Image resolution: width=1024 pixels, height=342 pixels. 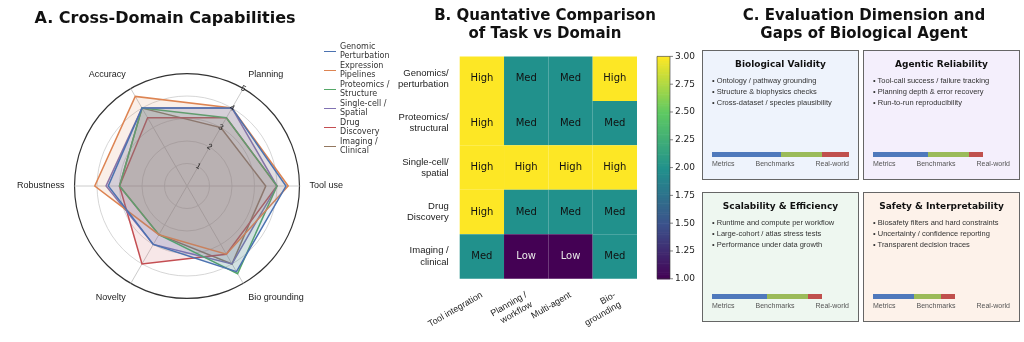 What do you see at coordinates (685, 194) in the screenshot?
I see `color-bar-label: 1.75` at bounding box center [685, 194].